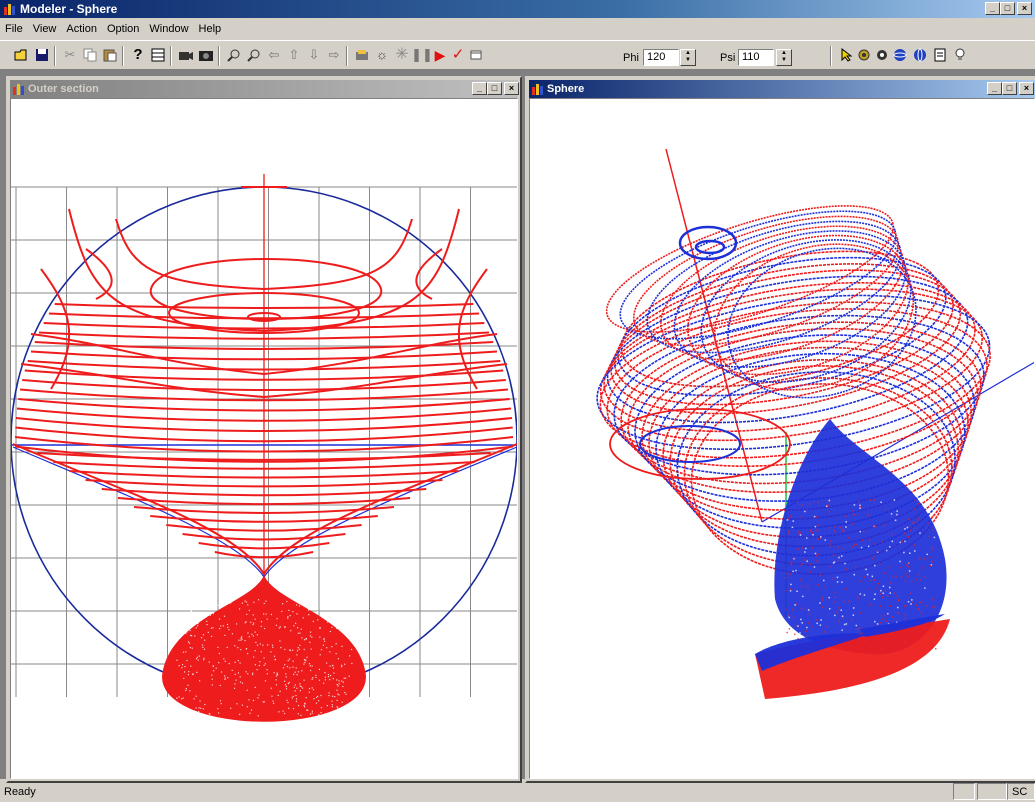 This screenshot has width=1035, height=802. What do you see at coordinates (864, 55) in the screenshot?
I see `point-icon` at bounding box center [864, 55].